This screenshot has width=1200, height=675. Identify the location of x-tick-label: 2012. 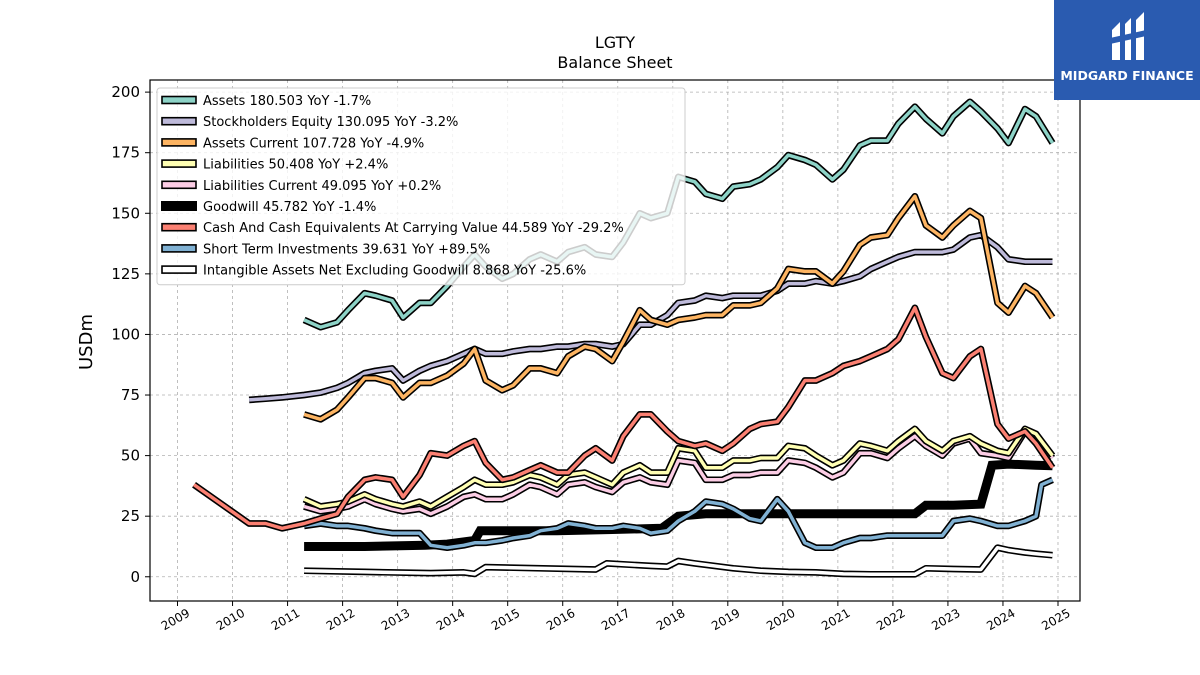
(340, 619).